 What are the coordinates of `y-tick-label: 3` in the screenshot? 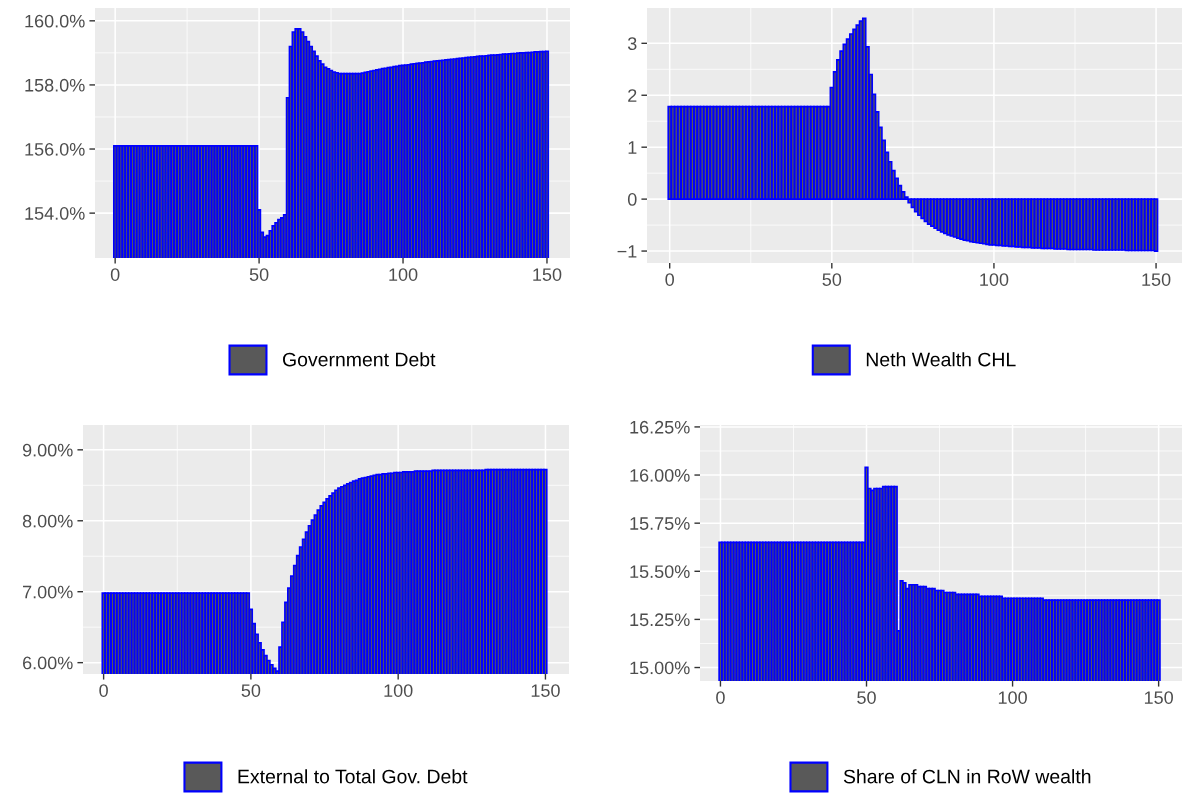 It's located at (632, 44).